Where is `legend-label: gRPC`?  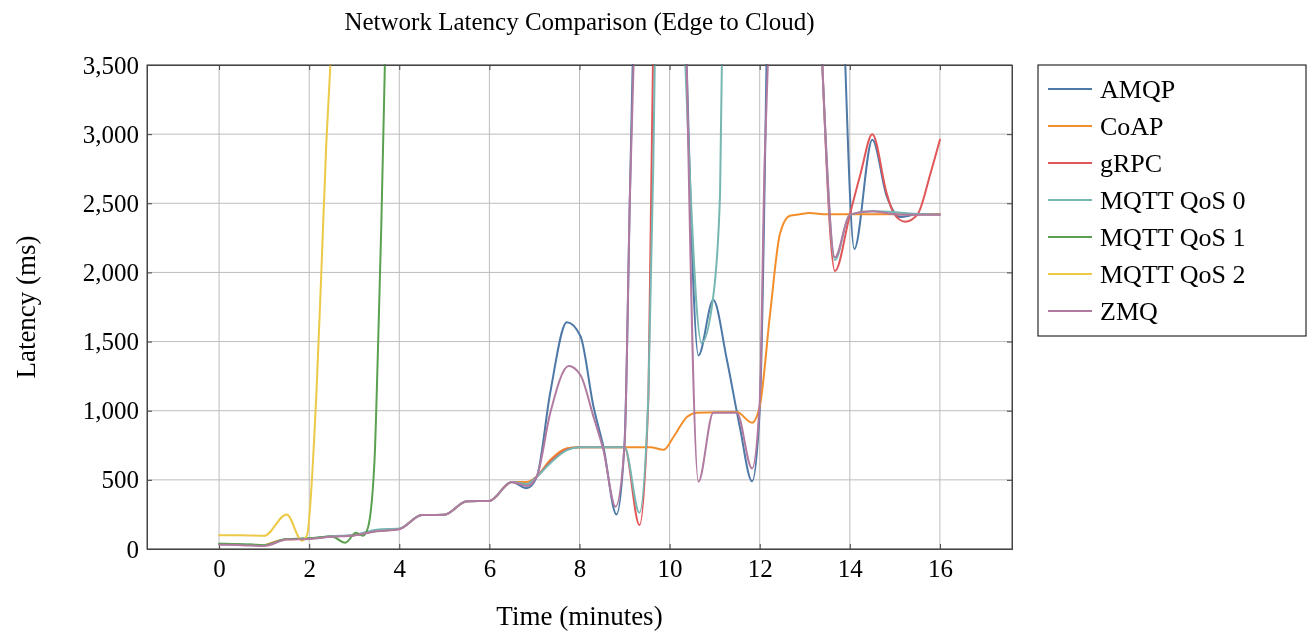 legend-label: gRPC is located at coordinates (1131, 163).